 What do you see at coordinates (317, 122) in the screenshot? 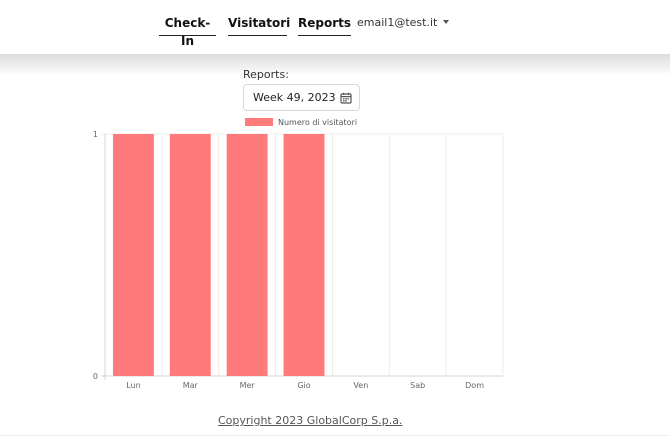
I see `chart-legend-label: Numero di visitatori` at bounding box center [317, 122].